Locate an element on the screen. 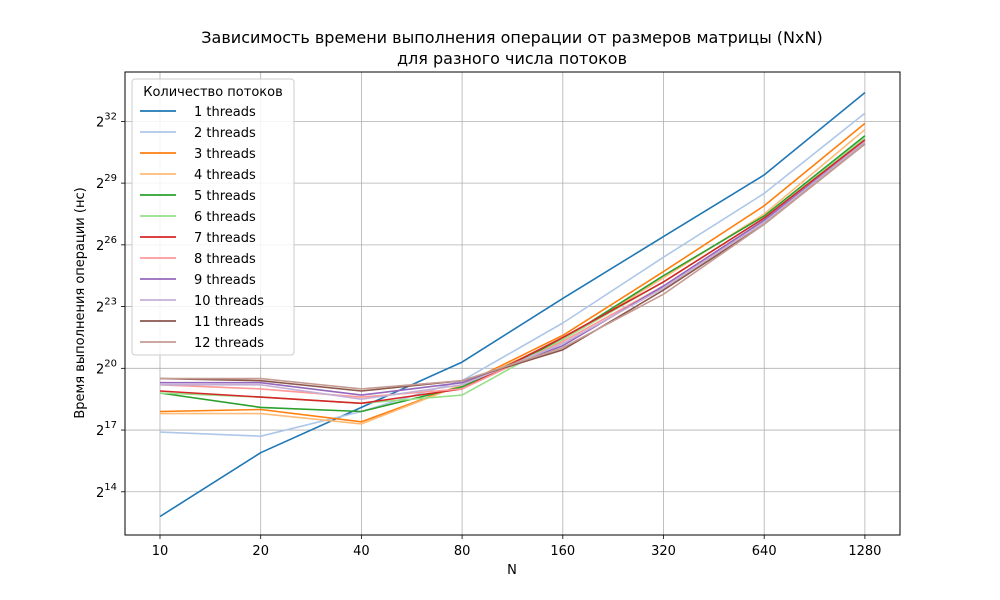 This screenshot has width=1000, height=600. y-tick-label: 232 is located at coordinates (106, 120).